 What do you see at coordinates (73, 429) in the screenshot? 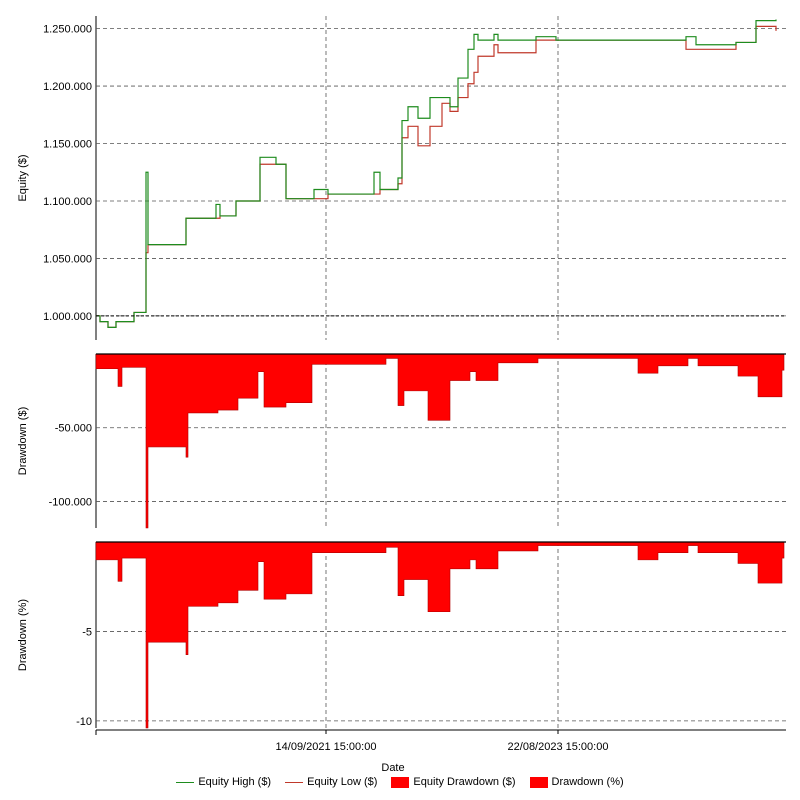
I see `drawdown-usd-y-tick-label: -50.000` at bounding box center [73, 429].